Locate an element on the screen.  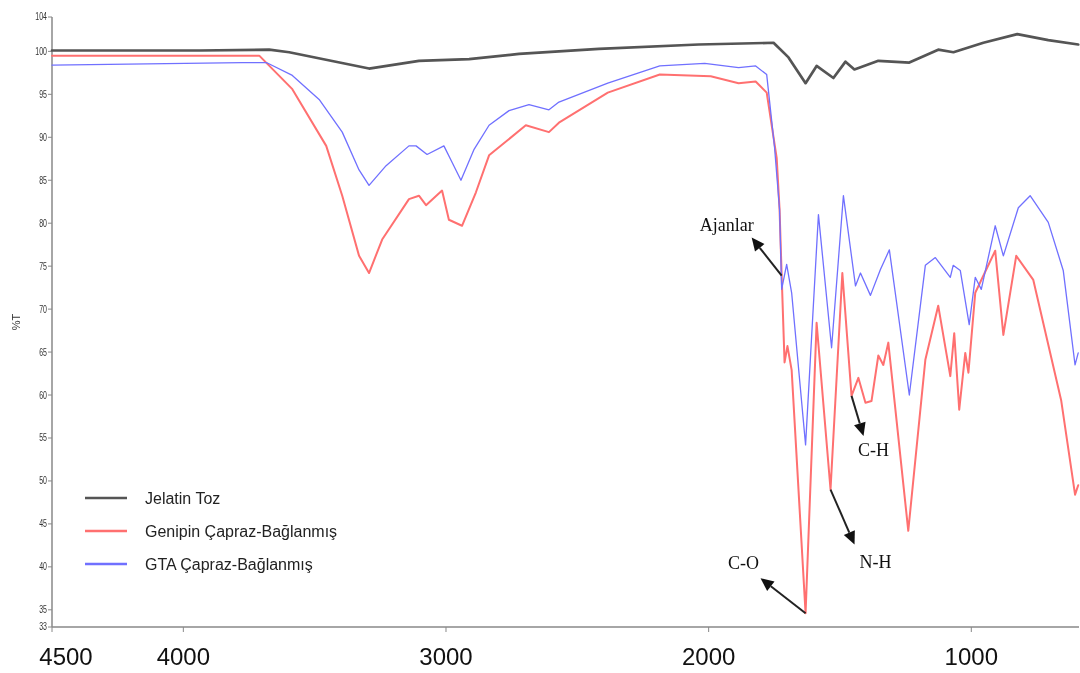
y-tick-label: 70 is located at coordinates (43, 309).